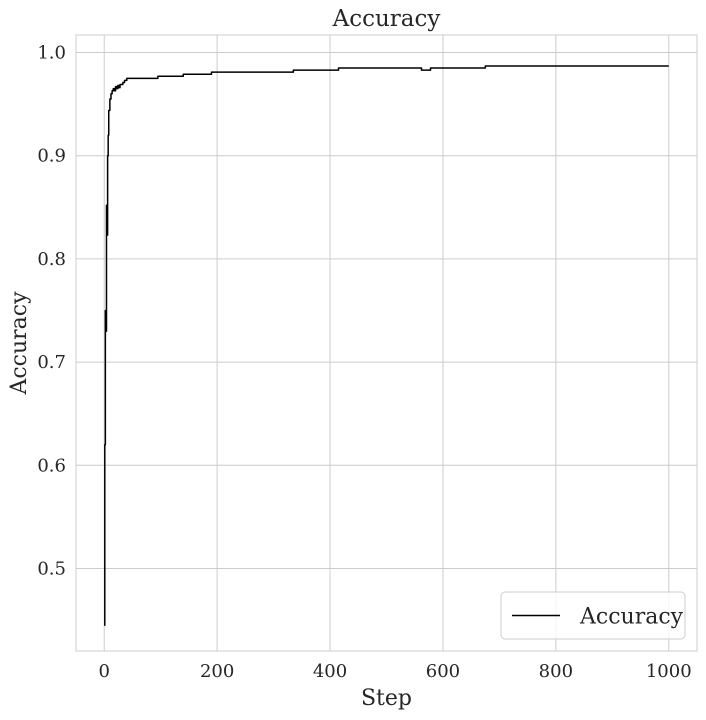 This screenshot has height=720, width=706. I want to click on x-tick-label: 600, so click(443, 671).